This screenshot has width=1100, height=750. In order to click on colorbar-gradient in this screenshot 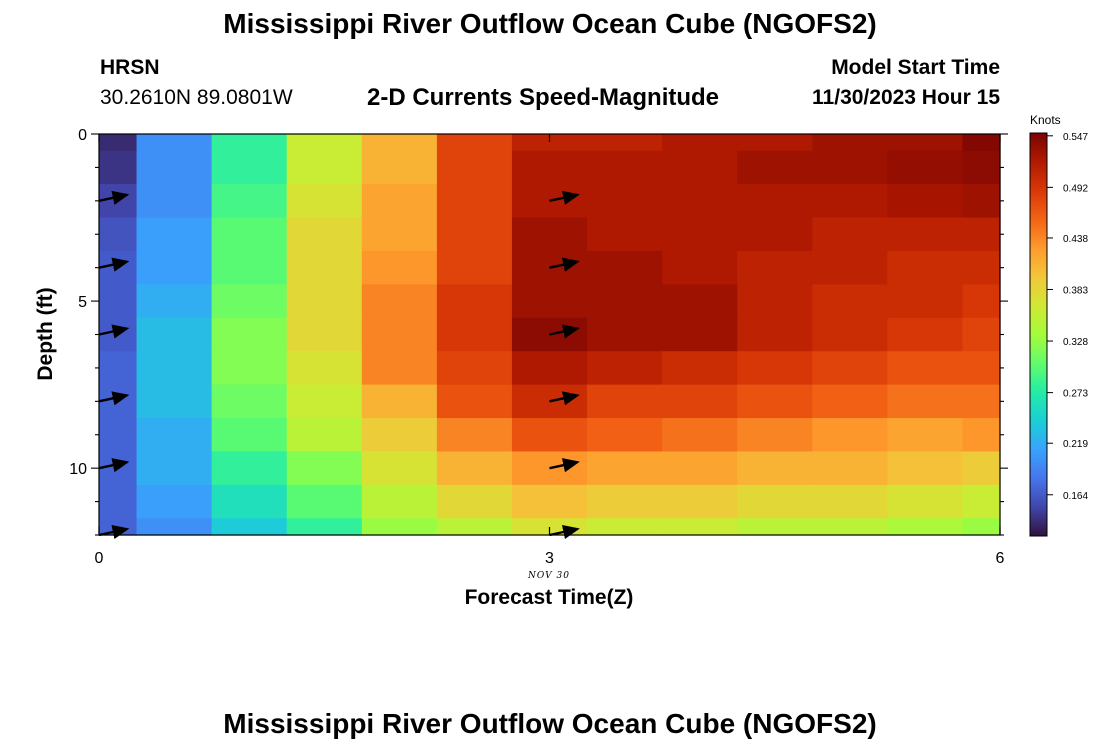, I will do `click(1038, 334)`.